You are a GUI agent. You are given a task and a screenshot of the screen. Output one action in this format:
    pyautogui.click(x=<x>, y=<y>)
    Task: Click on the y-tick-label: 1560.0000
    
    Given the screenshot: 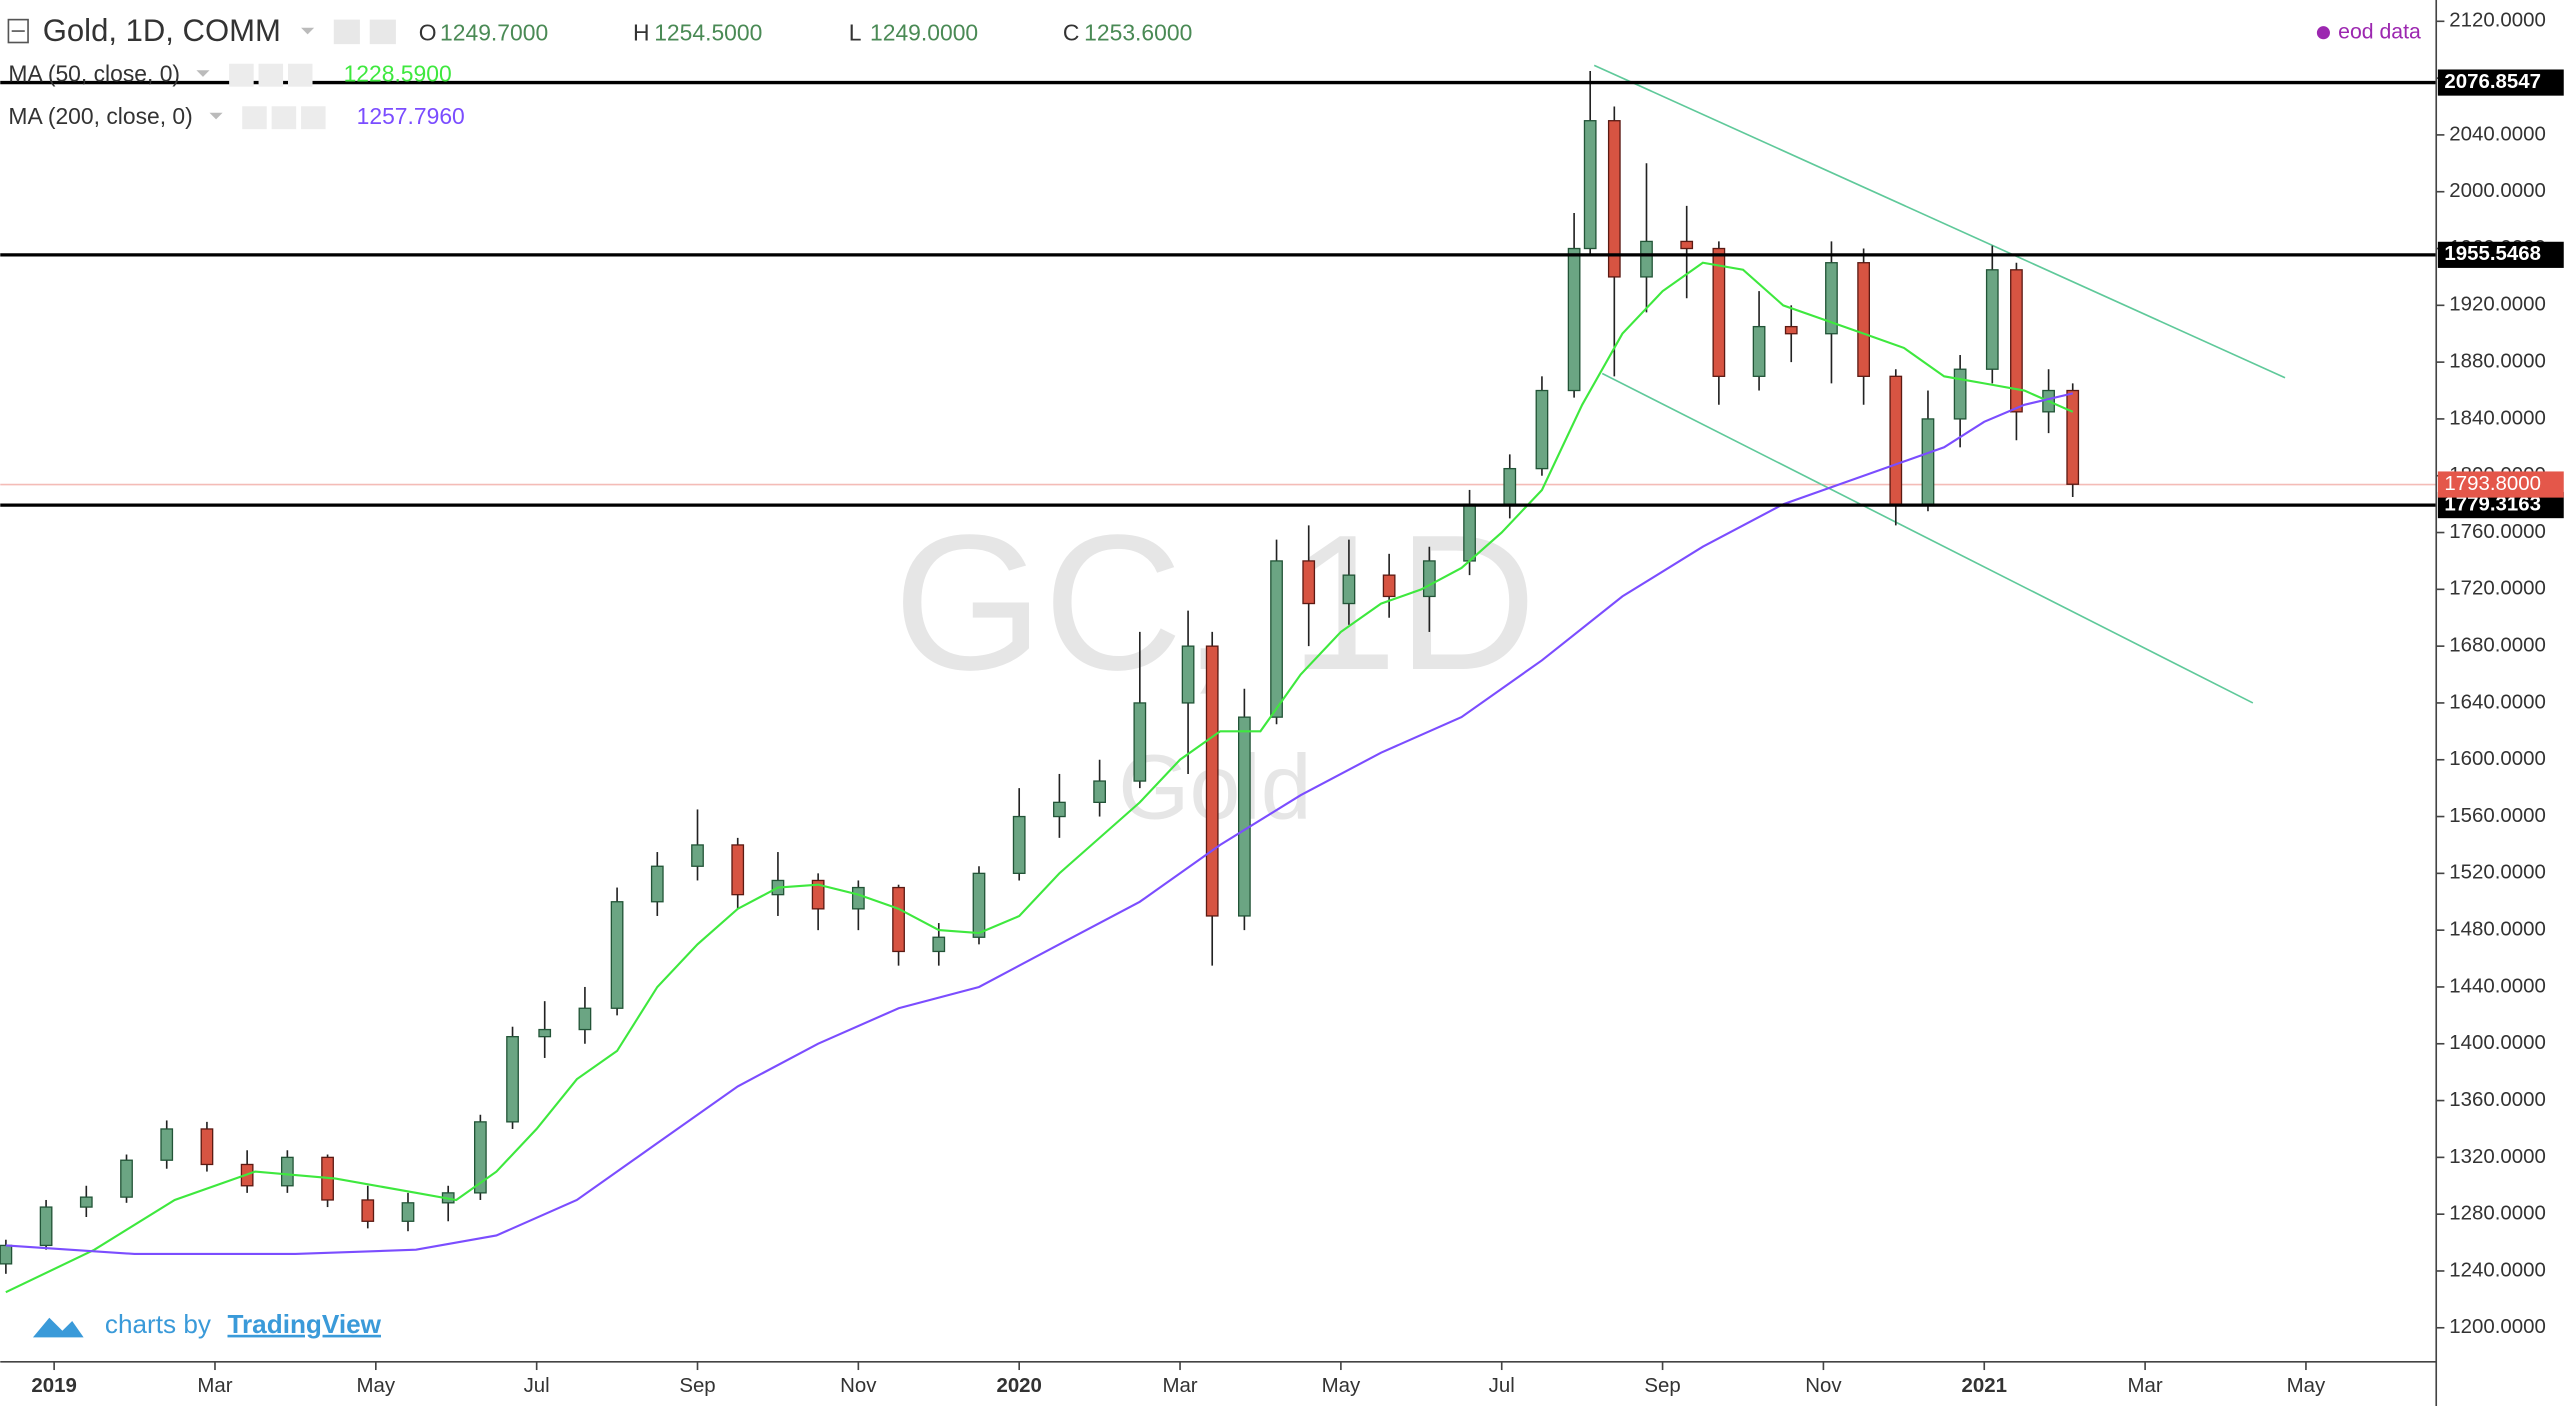 What is the action you would take?
    pyautogui.click(x=2497, y=816)
    